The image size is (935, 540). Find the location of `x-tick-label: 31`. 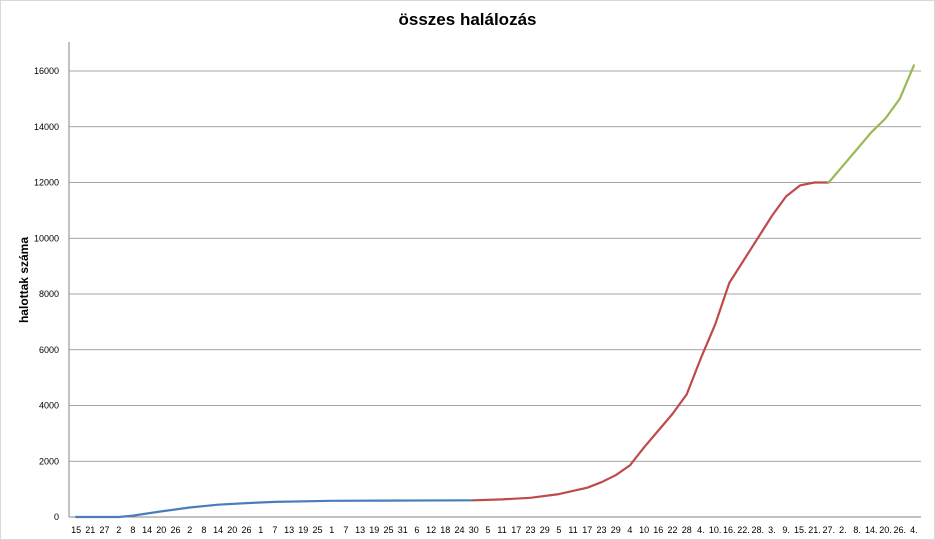

x-tick-label: 31 is located at coordinates (403, 530).